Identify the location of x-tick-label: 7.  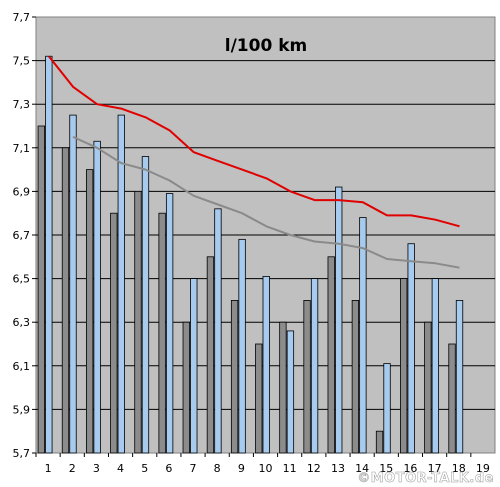
(193, 468).